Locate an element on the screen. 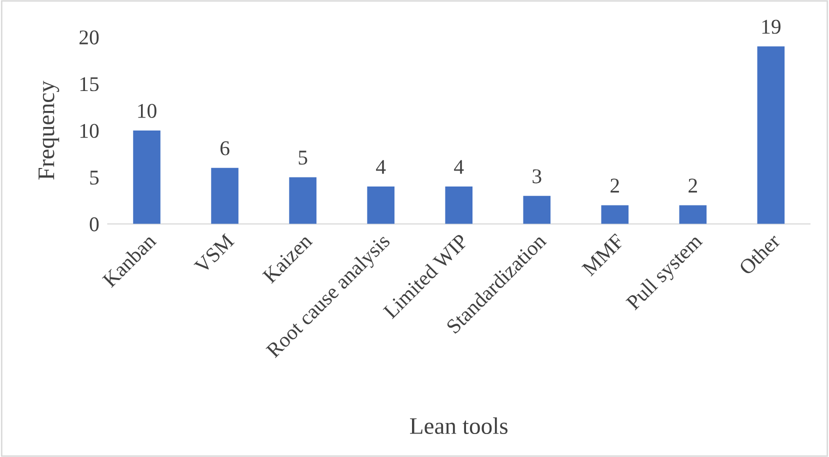 The image size is (829, 457). y-tick-label: 0 is located at coordinates (94, 224).